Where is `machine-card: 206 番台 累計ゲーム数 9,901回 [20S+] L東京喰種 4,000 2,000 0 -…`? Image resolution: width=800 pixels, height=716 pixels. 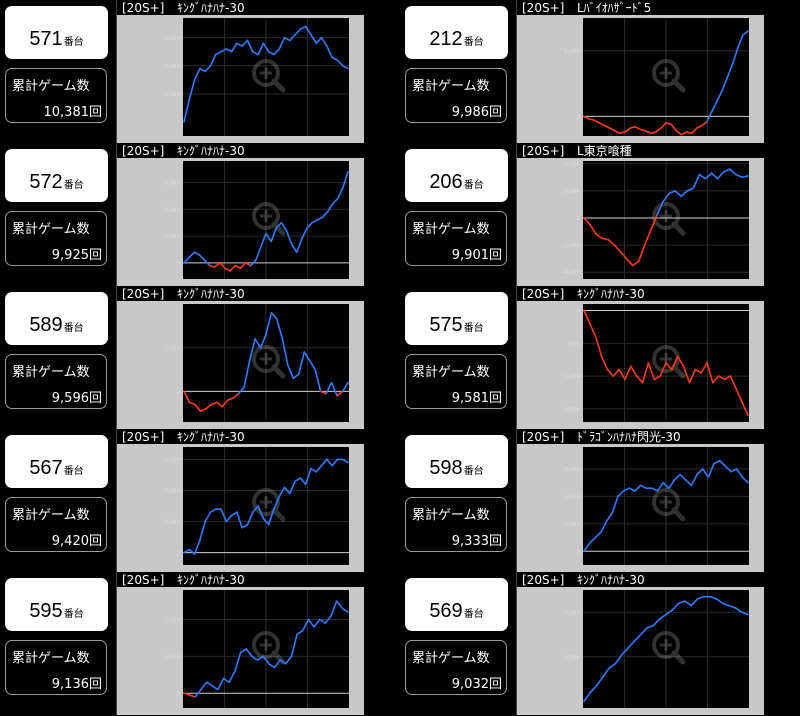 machine-card: 206 番台 累計ゲーム数 9,901回 [20S+] L東京喰種 4,000 2,000 0 -… is located at coordinates (600, 214).